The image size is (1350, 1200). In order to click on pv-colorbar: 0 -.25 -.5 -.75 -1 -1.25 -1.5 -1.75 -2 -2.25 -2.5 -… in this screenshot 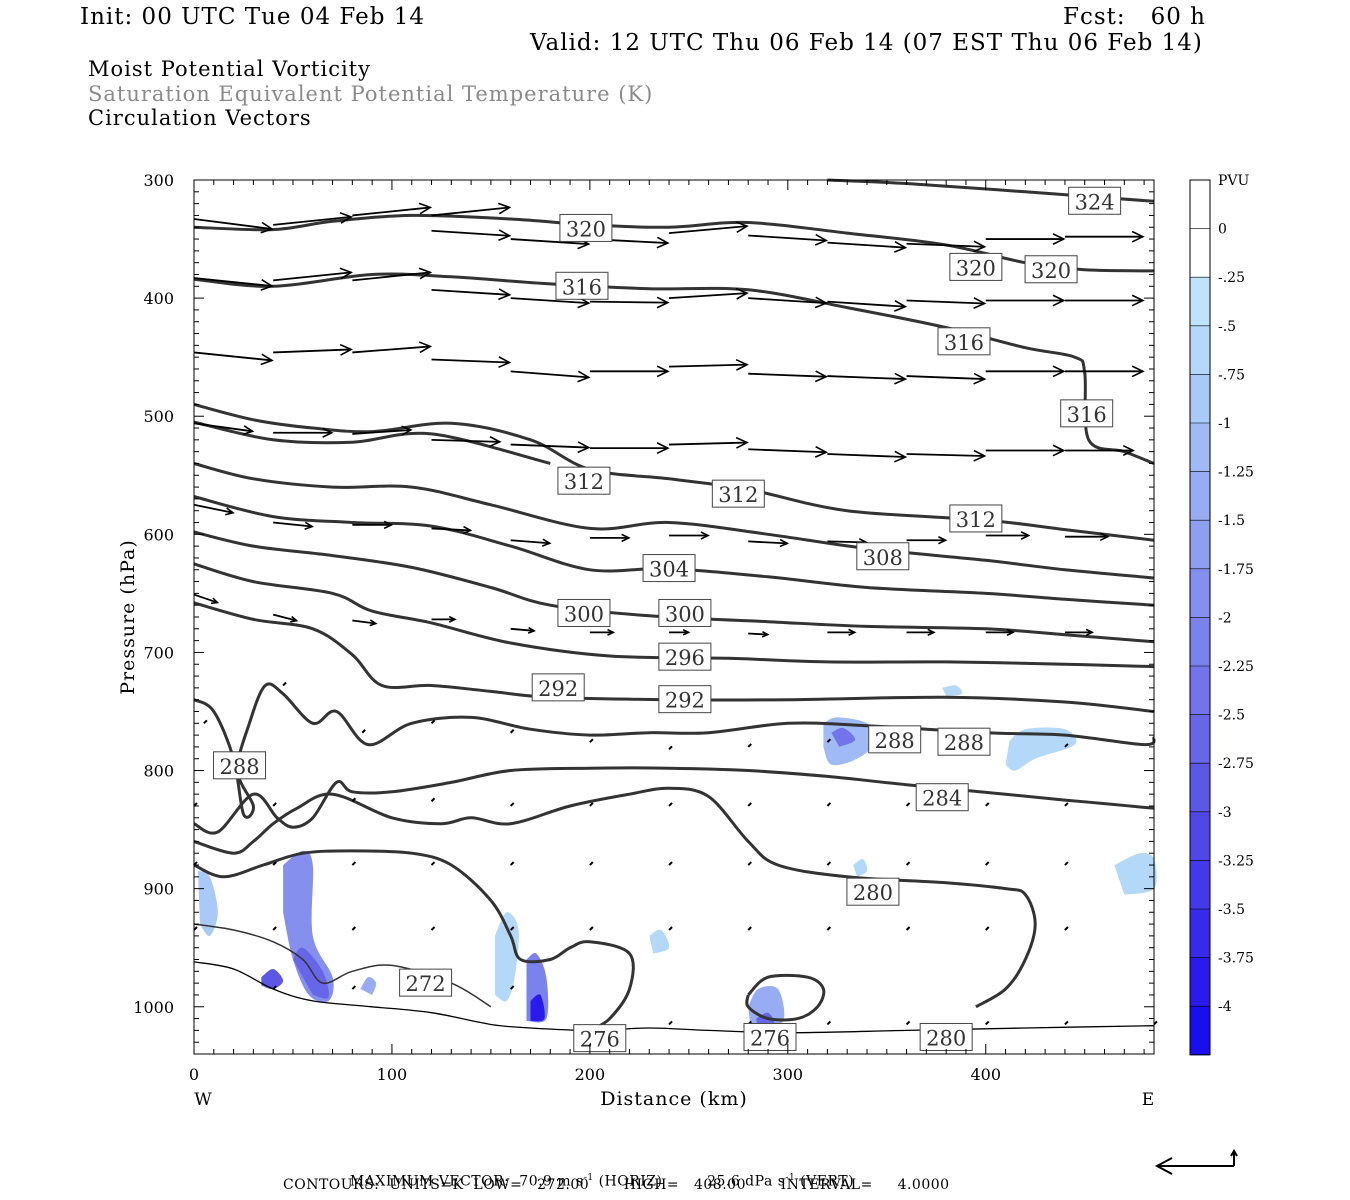, I will do `click(1221, 617)`.